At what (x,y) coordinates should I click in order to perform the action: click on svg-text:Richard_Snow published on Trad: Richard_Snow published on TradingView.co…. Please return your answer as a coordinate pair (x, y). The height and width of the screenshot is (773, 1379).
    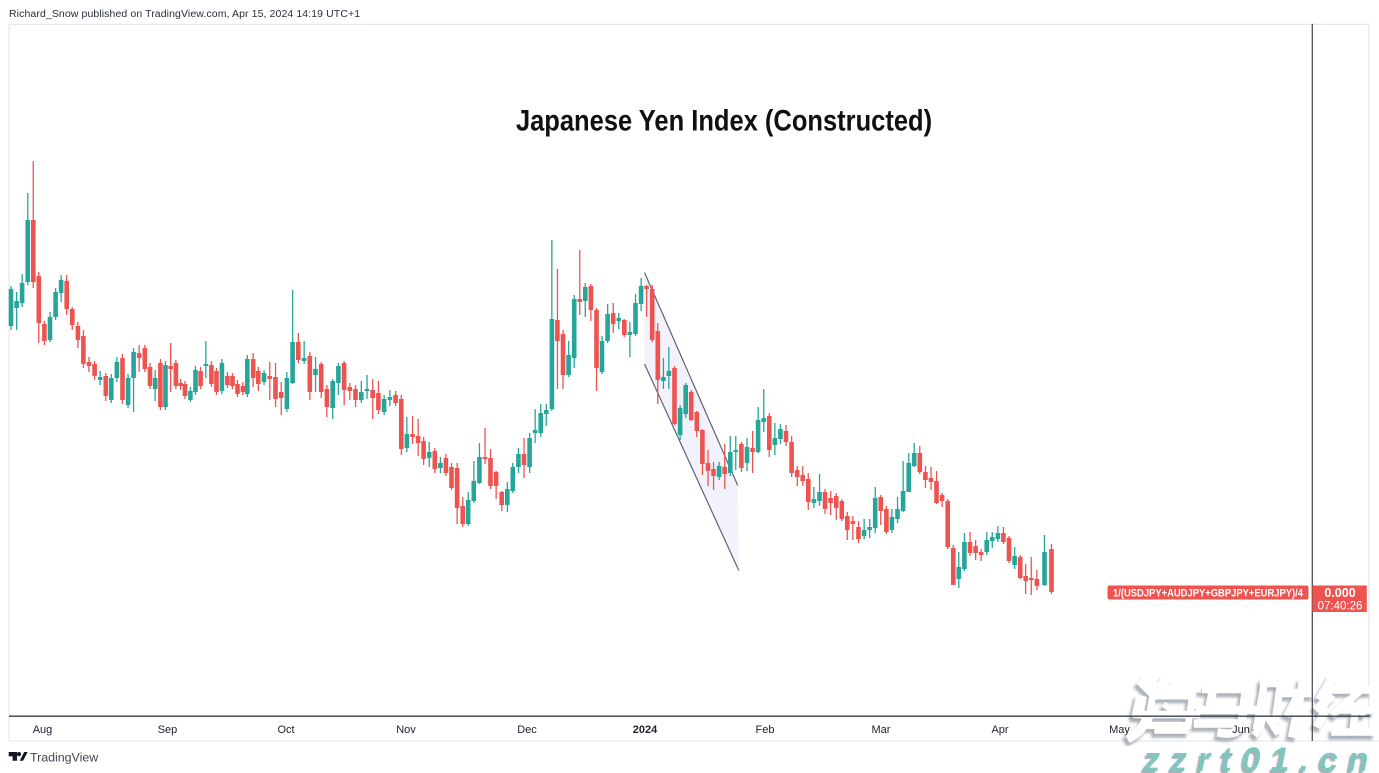
    Looking at the image, I should click on (184, 14).